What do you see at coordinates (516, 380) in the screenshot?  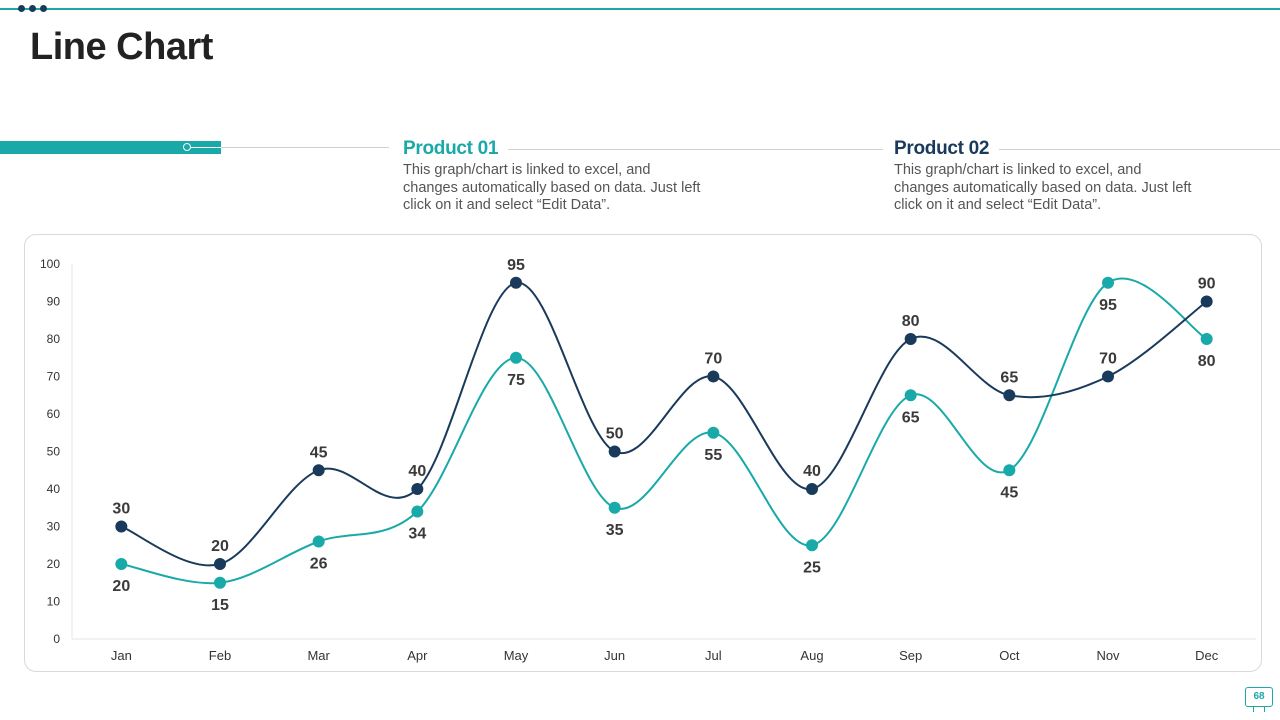 I see `data-label-product-01: 75` at bounding box center [516, 380].